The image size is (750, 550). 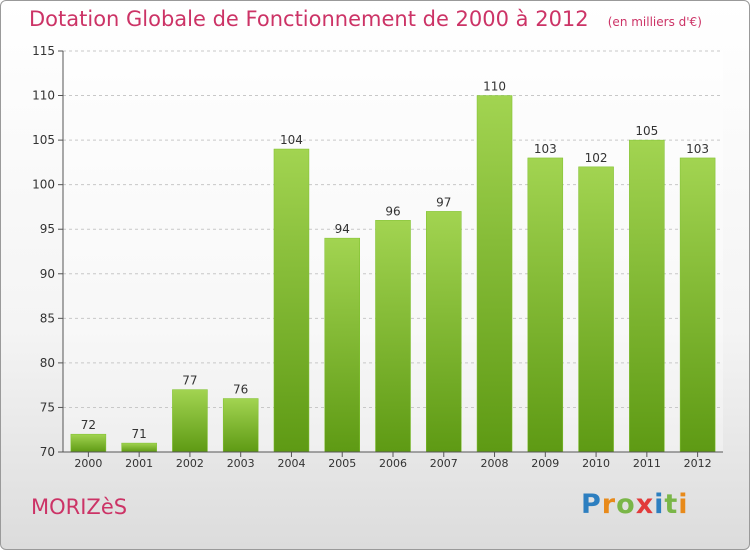 What do you see at coordinates (79, 507) in the screenshot?
I see `commune-name: MORIZèS` at bounding box center [79, 507].